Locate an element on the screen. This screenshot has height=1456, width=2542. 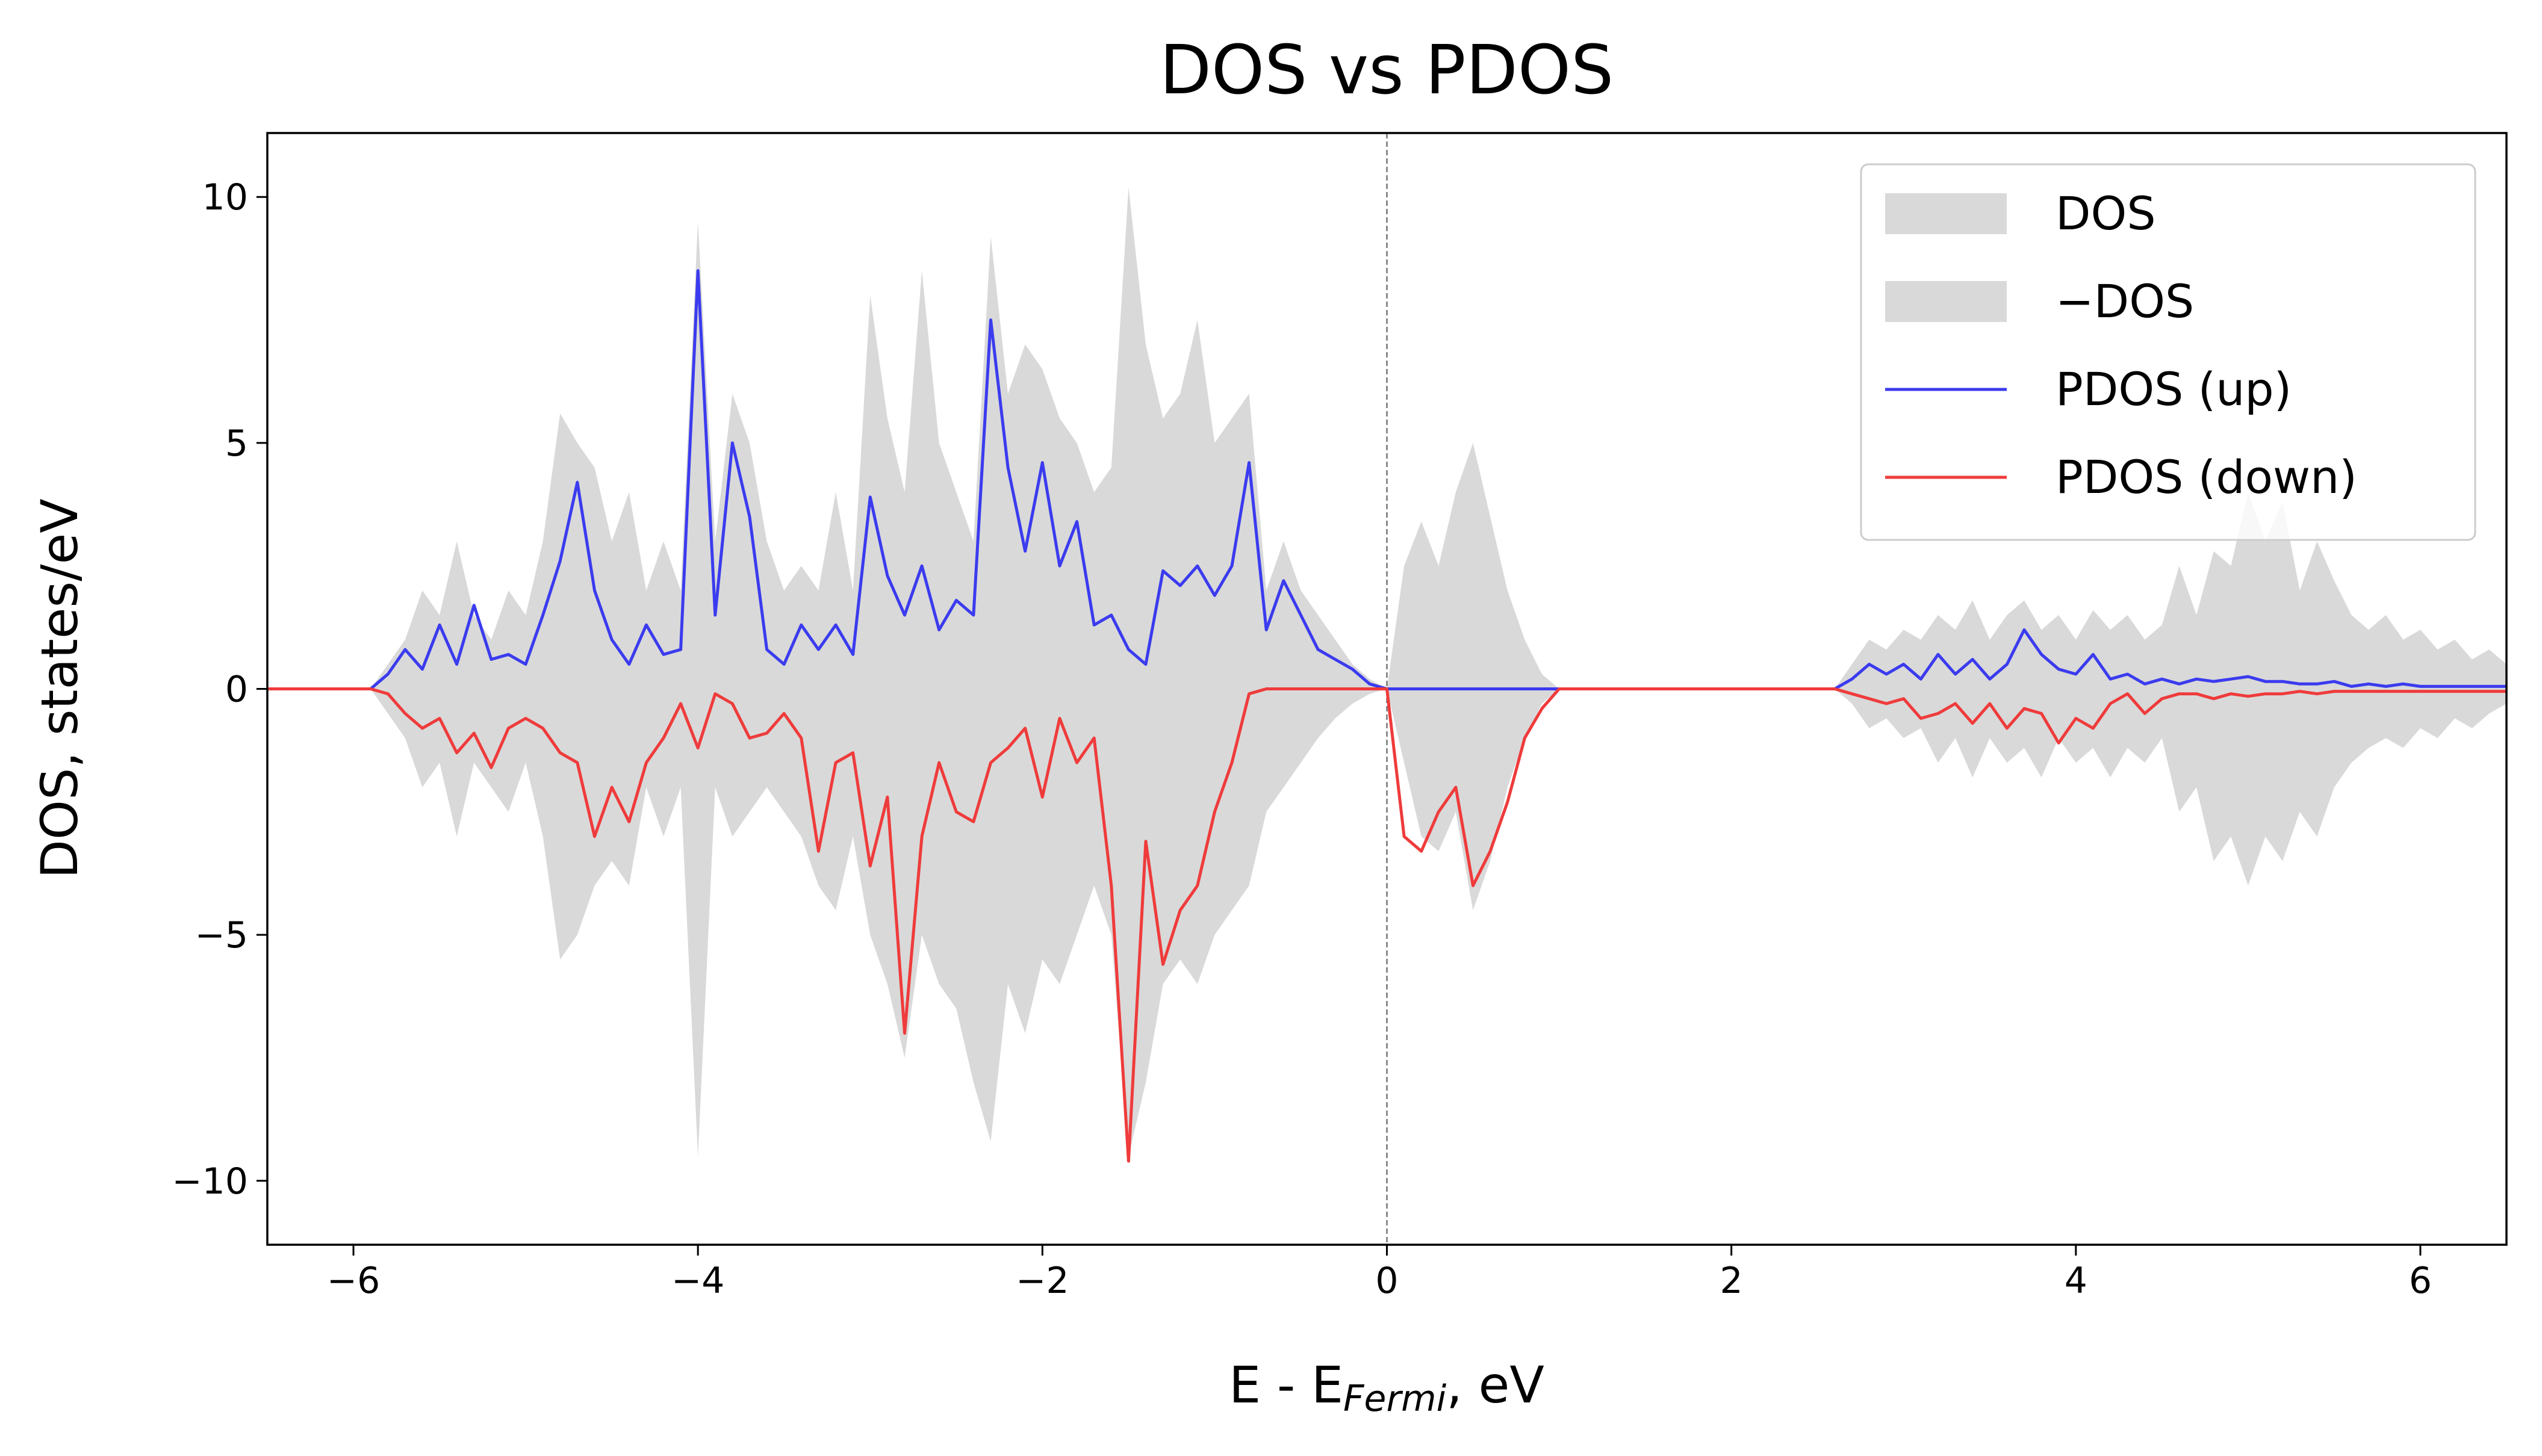
x-tick-label: −4 is located at coordinates (697, 1281).